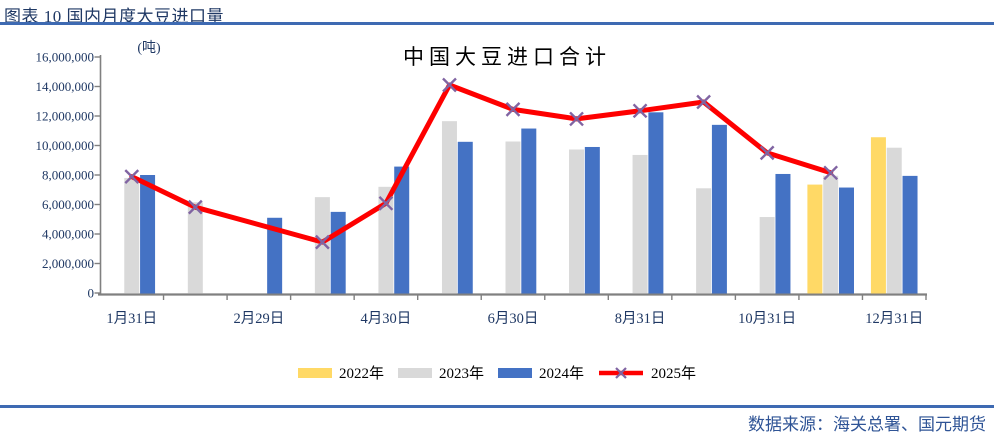  I want to click on legend-swatch-line, so click(621, 372).